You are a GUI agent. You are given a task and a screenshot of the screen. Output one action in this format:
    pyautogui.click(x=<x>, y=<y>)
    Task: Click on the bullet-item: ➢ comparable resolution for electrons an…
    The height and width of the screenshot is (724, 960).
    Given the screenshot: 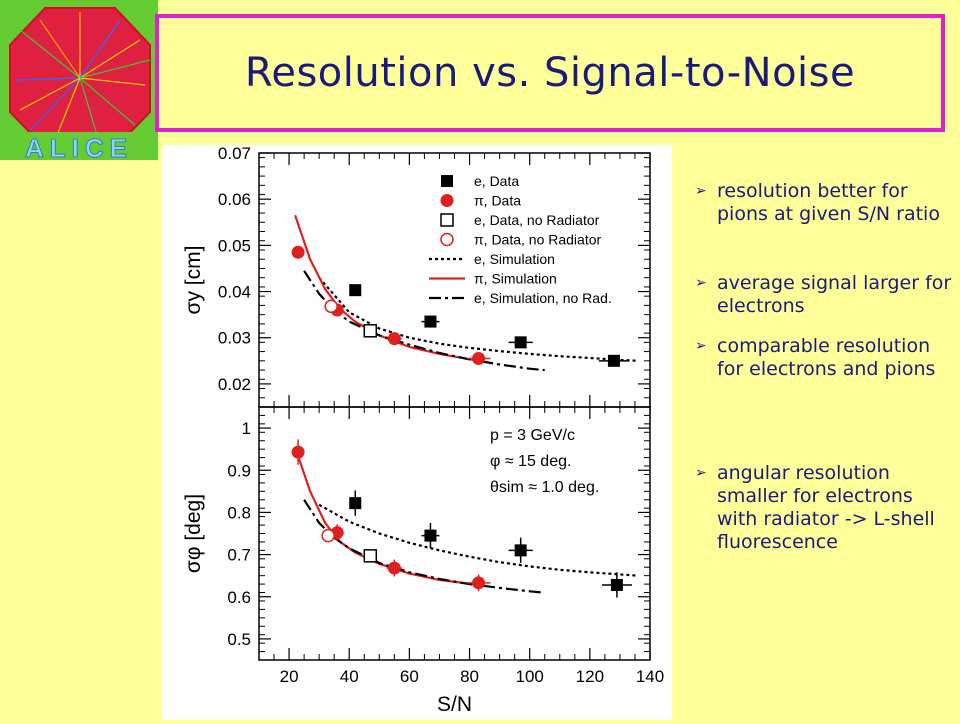 What is the action you would take?
    pyautogui.click(x=826, y=358)
    